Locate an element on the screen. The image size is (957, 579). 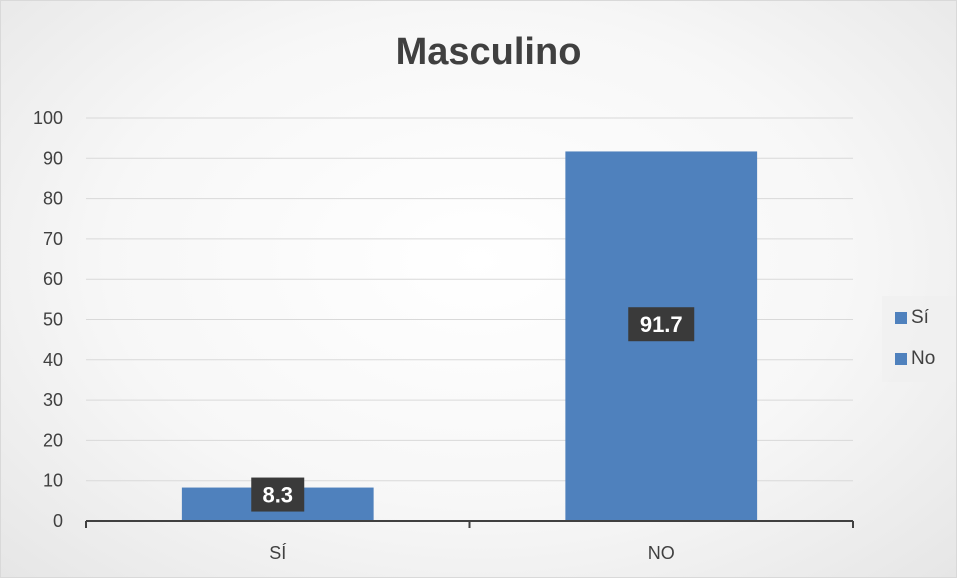
y-tick-label: 80 is located at coordinates (53, 199).